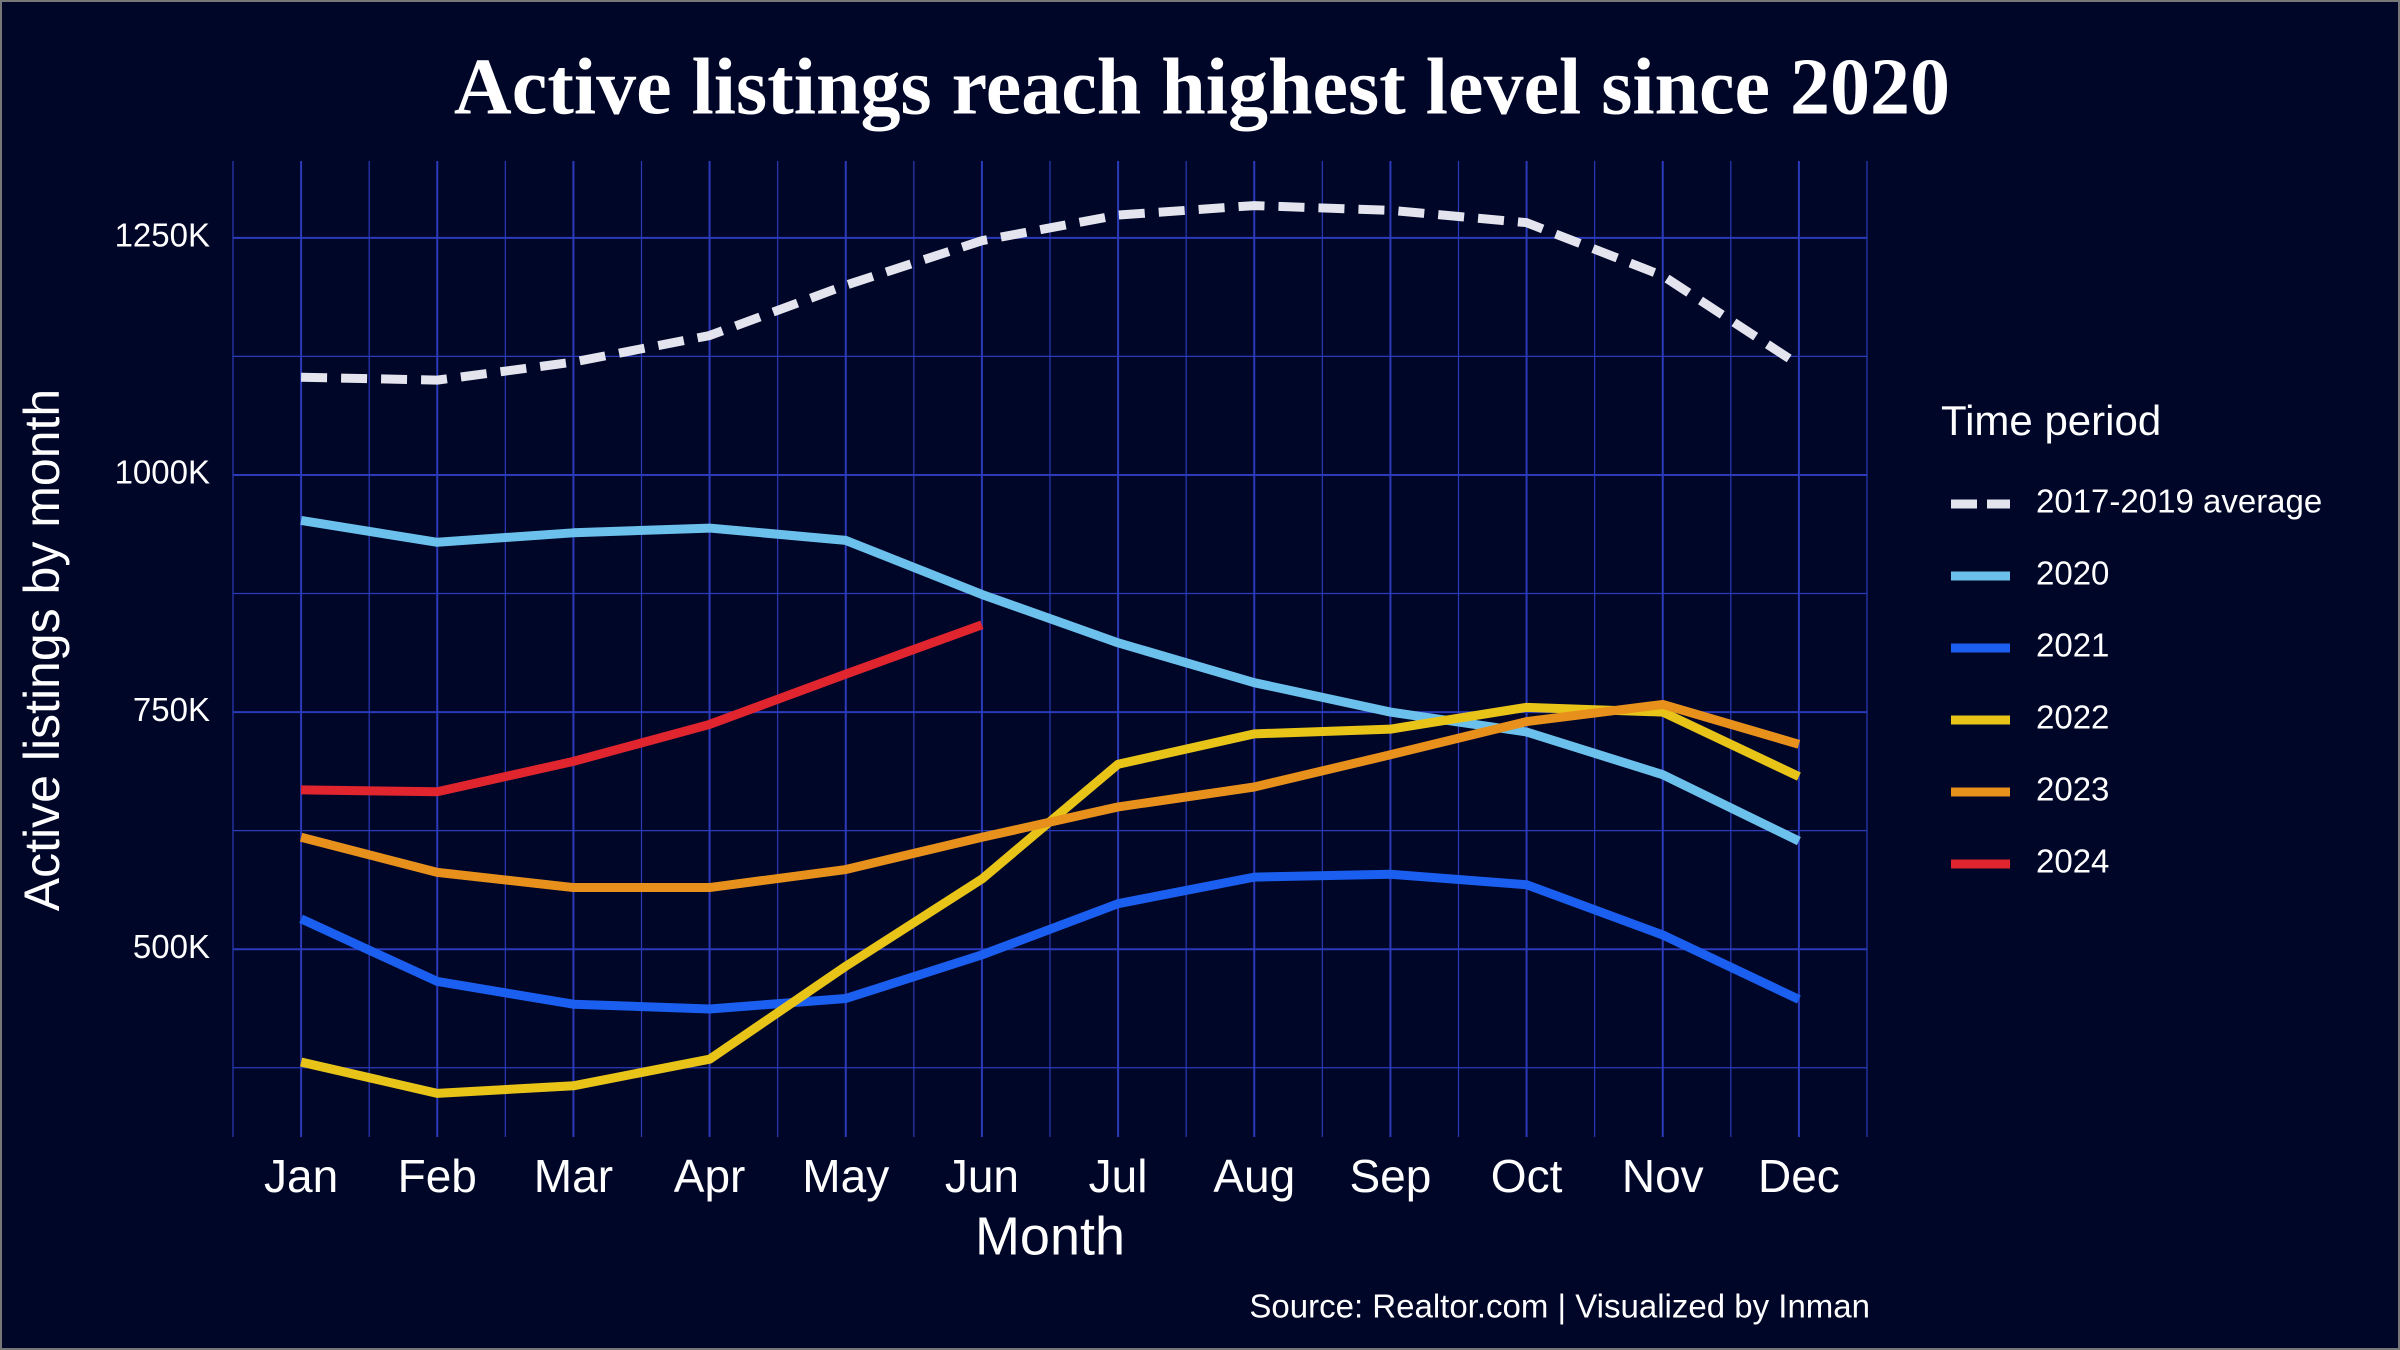 The width and height of the screenshot is (2400, 1350). Describe the element at coordinates (301, 1176) in the screenshot. I see `x-tick-label: Jan` at that location.